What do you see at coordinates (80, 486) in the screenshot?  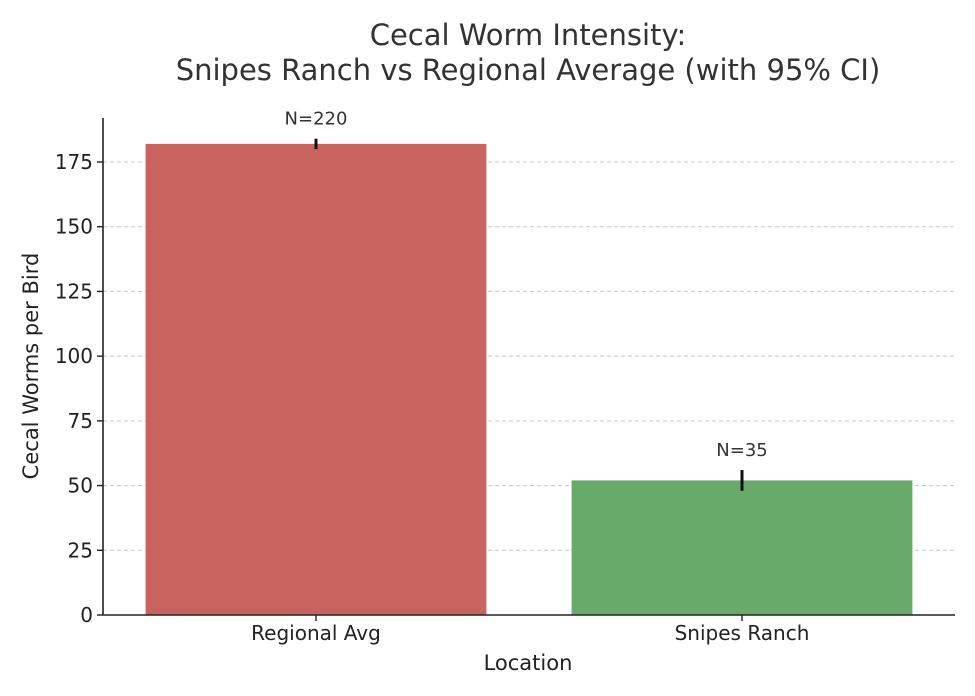 I see `y-tick-label: 50` at bounding box center [80, 486].